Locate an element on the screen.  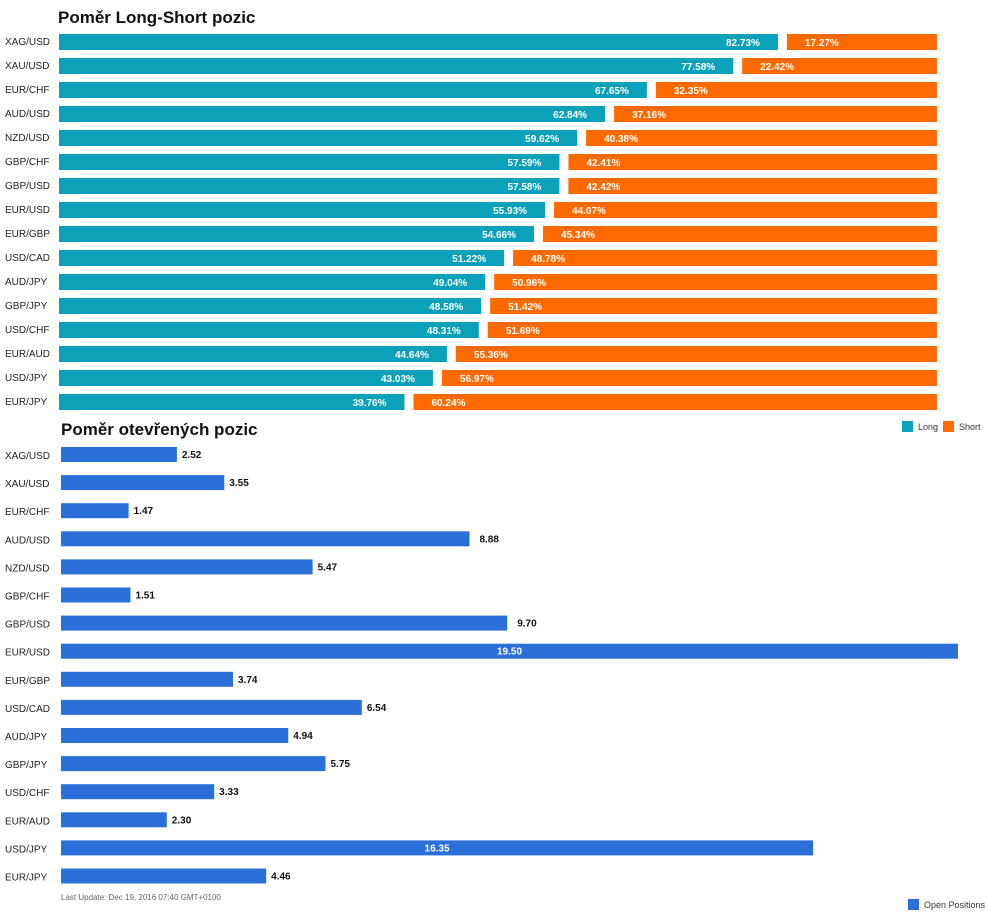
short-value-label-eur-usd: 44.07% is located at coordinates (589, 211).